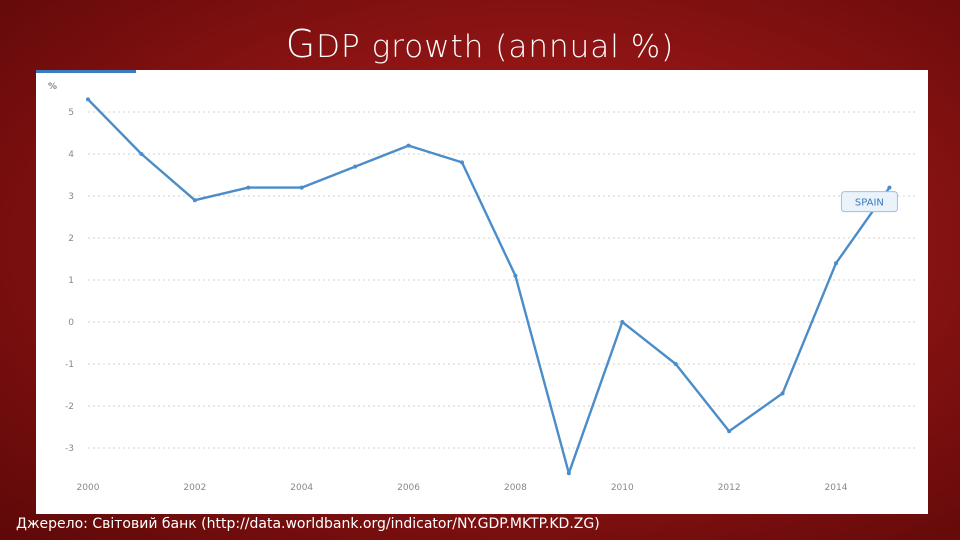  I want to click on y-tick-label: -3, so click(69, 449).